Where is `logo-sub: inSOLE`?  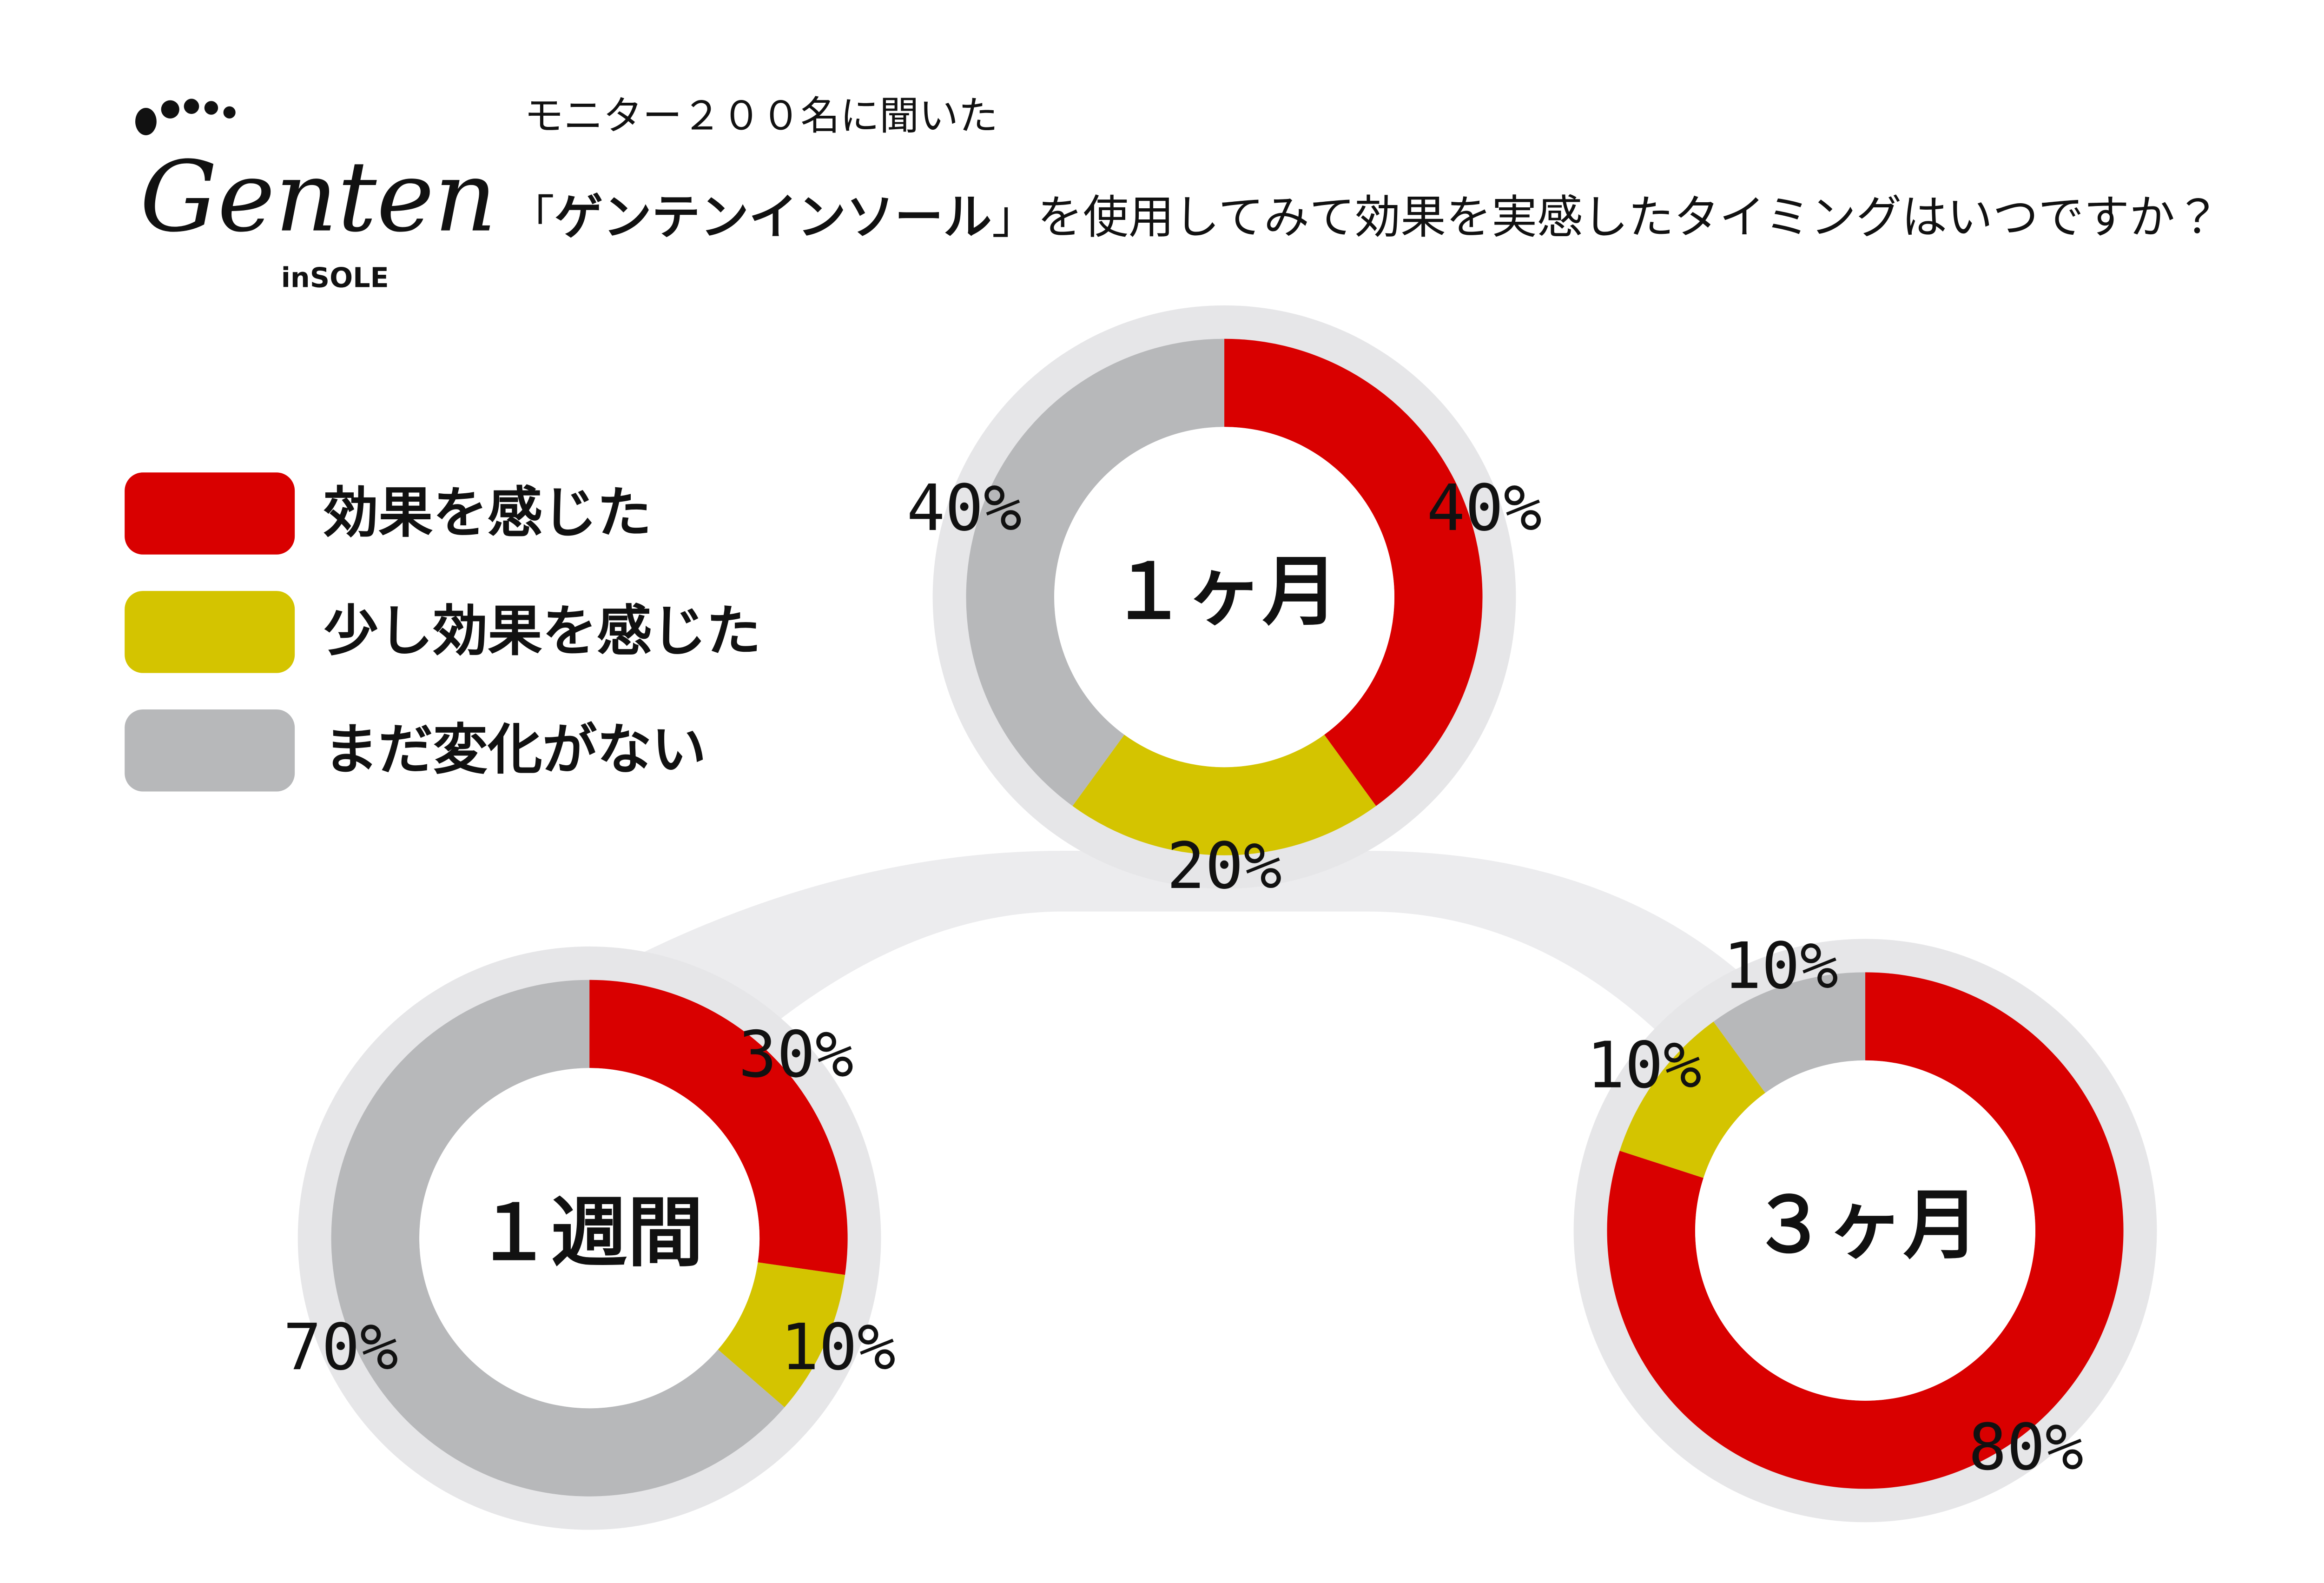 logo-sub: inSOLE is located at coordinates (335, 277).